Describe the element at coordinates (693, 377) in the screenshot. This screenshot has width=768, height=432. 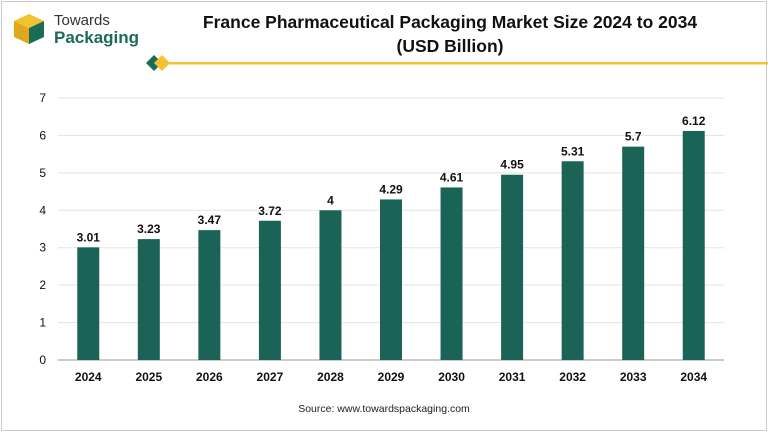
I see `x-tick-label: 2034` at that location.